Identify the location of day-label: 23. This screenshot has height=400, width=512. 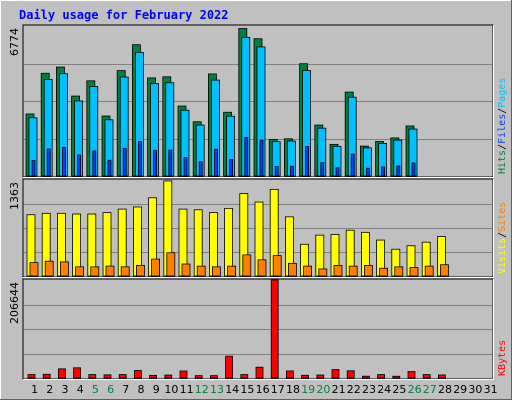
(369, 389).